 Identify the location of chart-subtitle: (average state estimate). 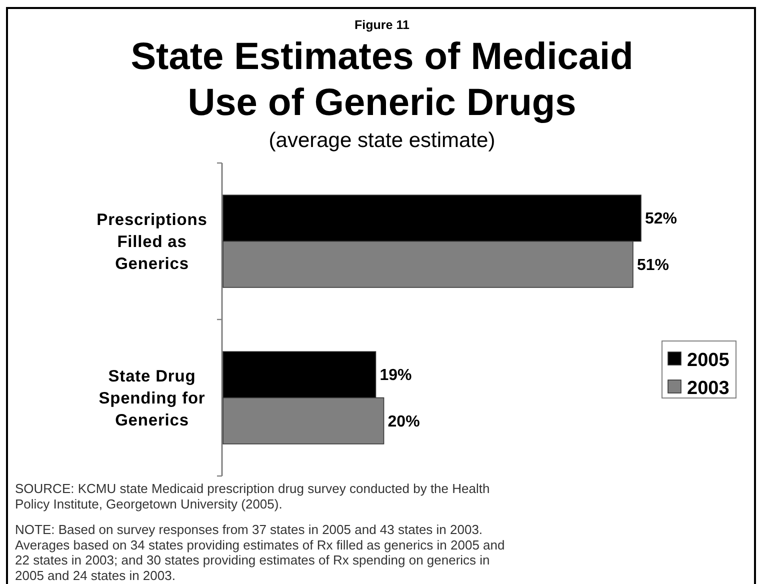
(382, 140).